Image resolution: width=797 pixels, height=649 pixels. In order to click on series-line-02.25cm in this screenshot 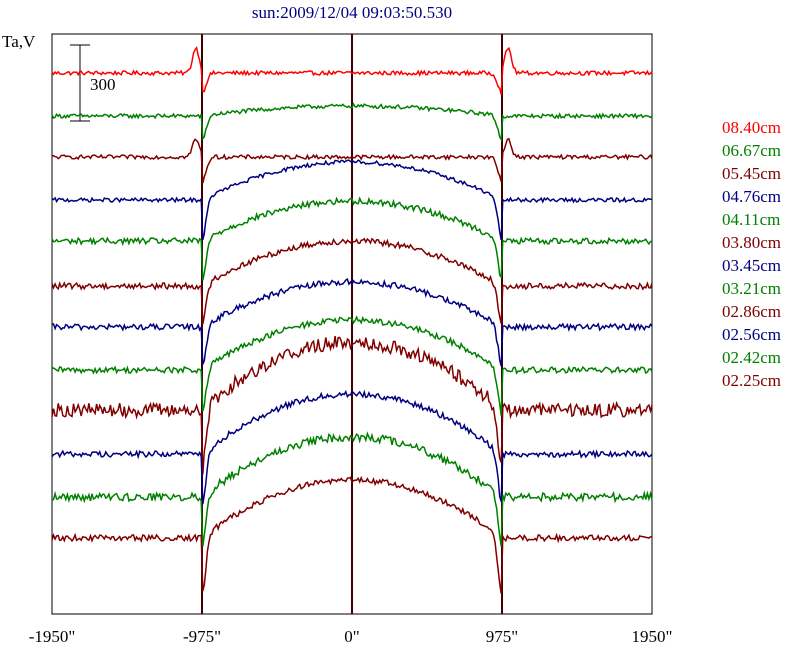, I will do `click(352, 534)`.